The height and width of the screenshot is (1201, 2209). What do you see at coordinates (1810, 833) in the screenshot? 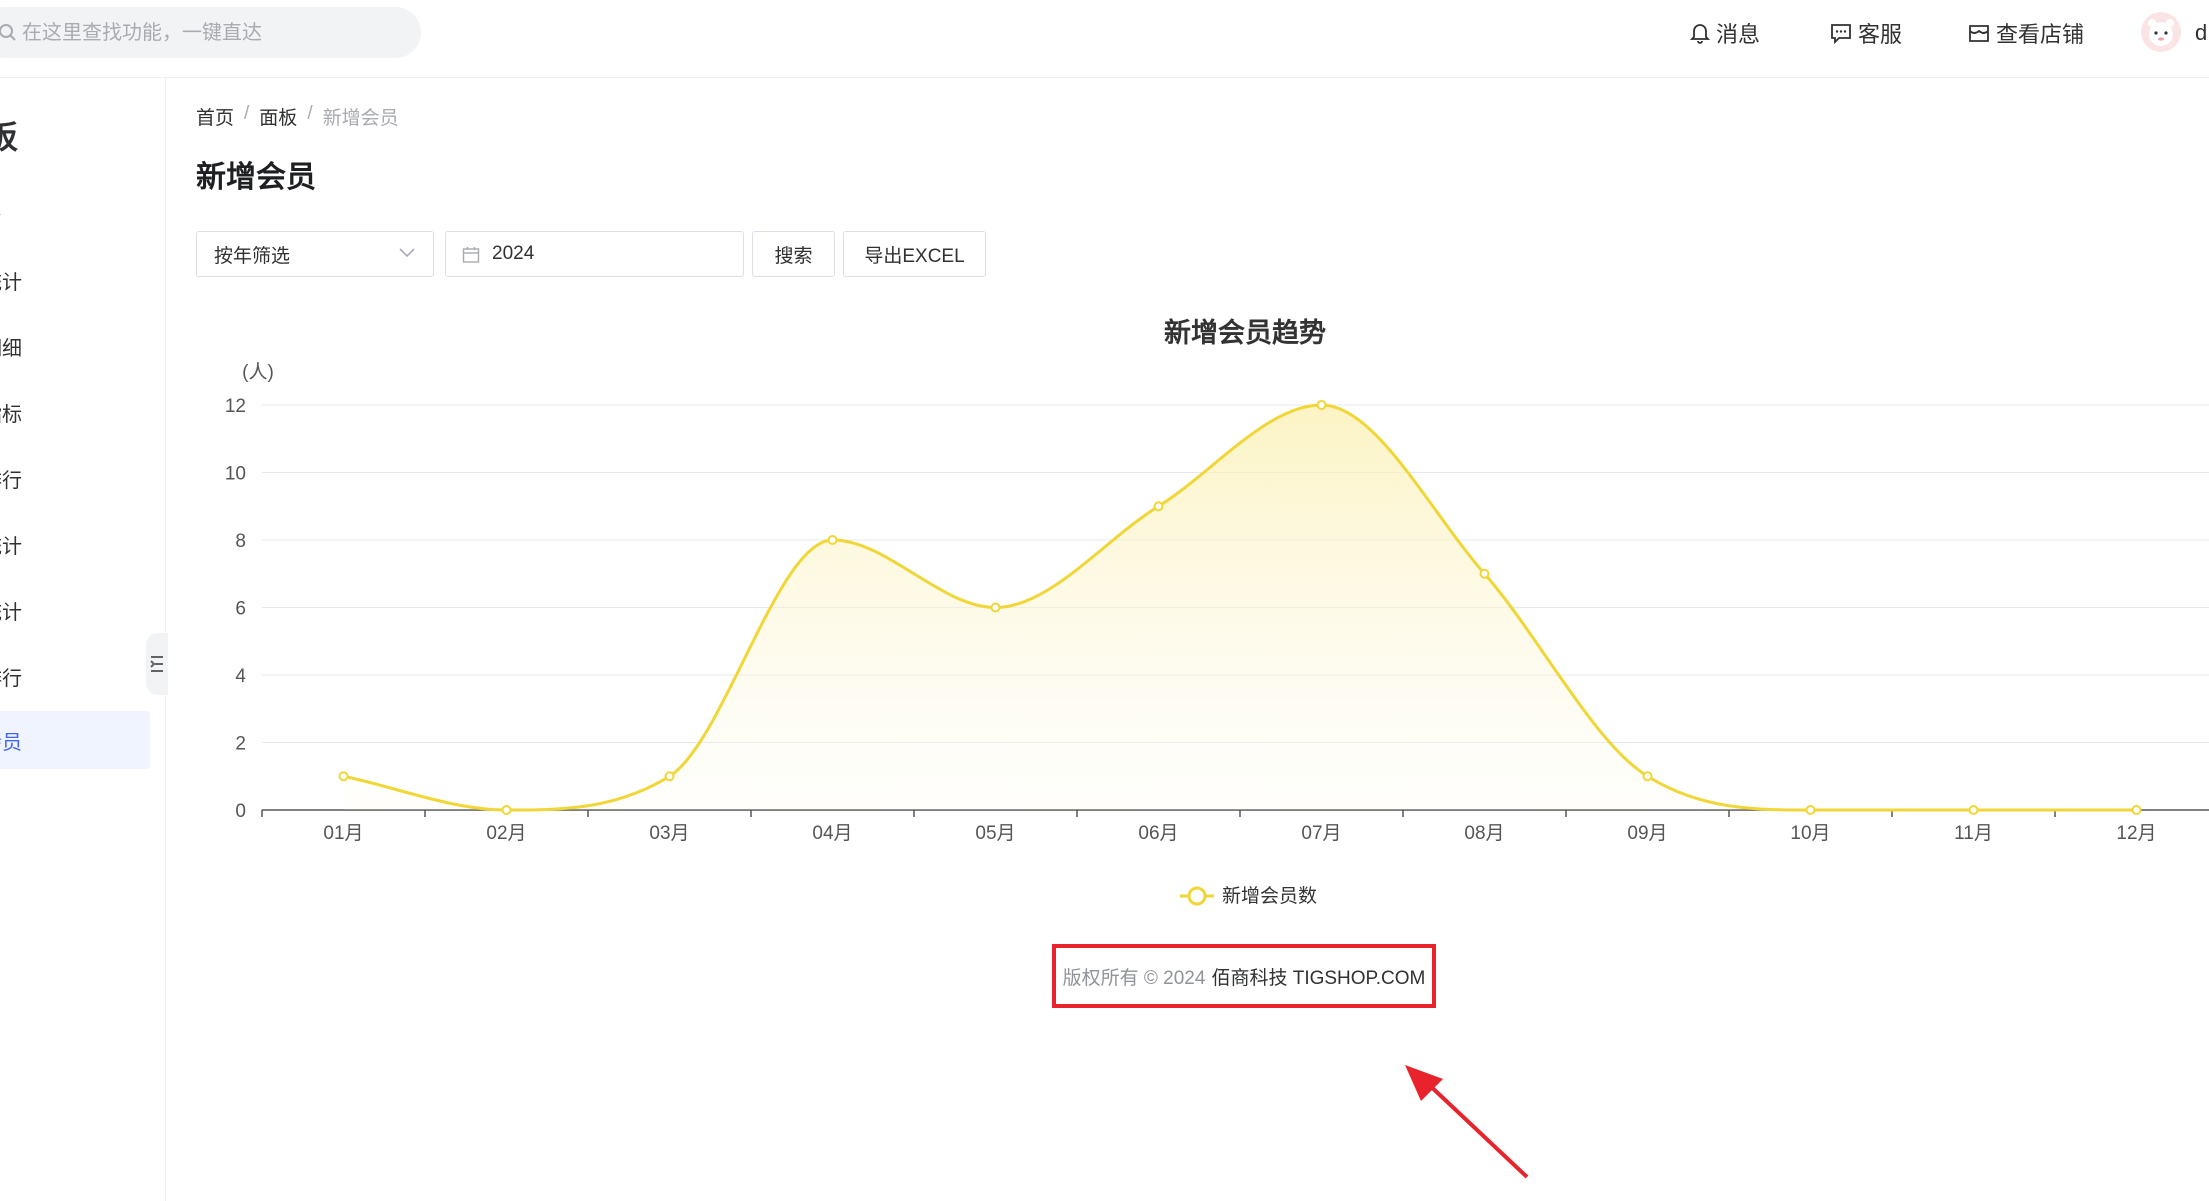
I see `x-tick-label: 10月` at bounding box center [1810, 833].